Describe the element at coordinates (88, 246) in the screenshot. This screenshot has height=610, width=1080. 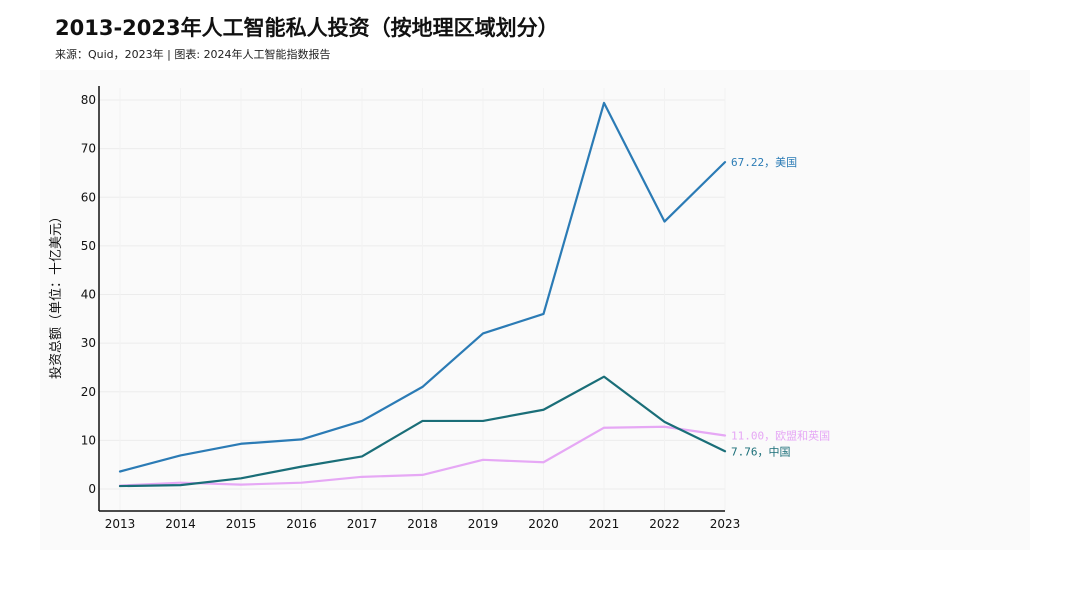
I see `y-tick-label-5: 50` at that location.